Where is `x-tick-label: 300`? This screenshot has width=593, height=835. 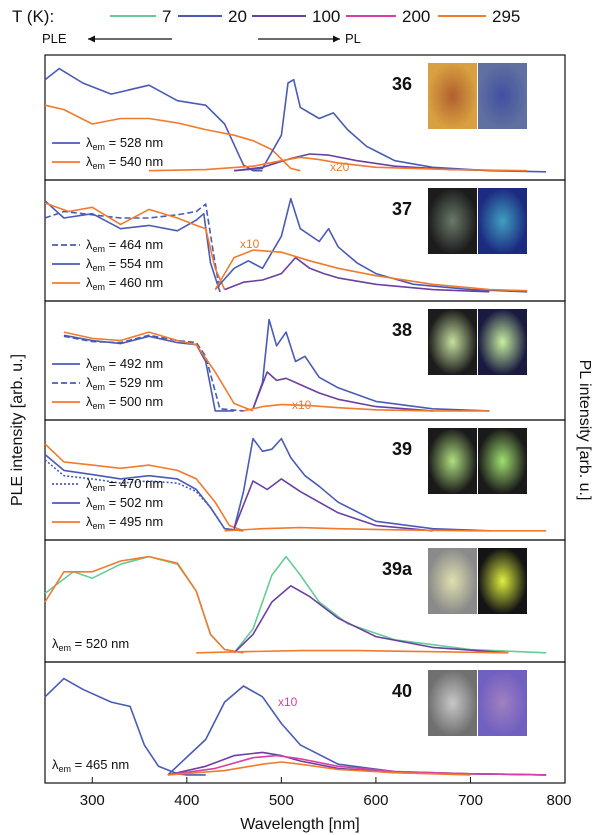
x-tick-label: 300 is located at coordinates (92, 800).